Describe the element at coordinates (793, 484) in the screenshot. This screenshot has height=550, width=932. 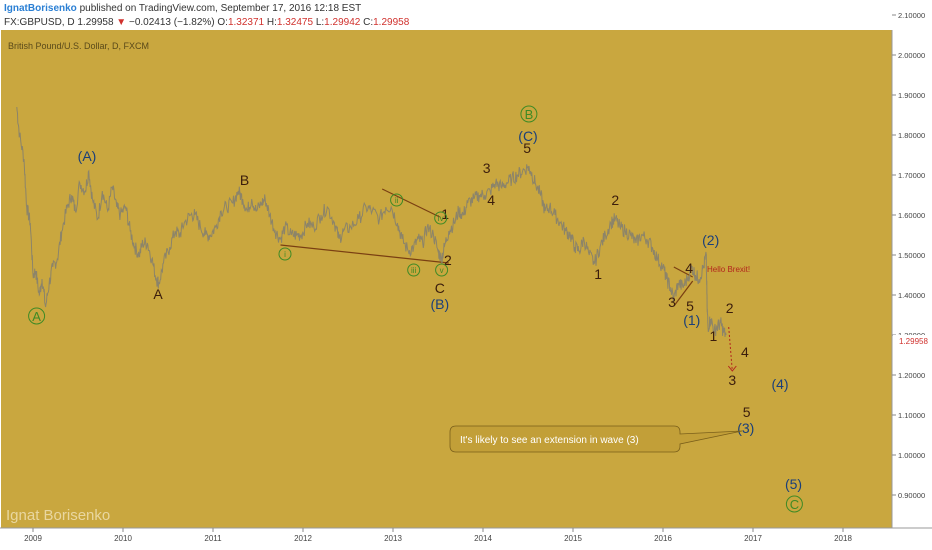
I see `wave-label-blue: (5)` at that location.